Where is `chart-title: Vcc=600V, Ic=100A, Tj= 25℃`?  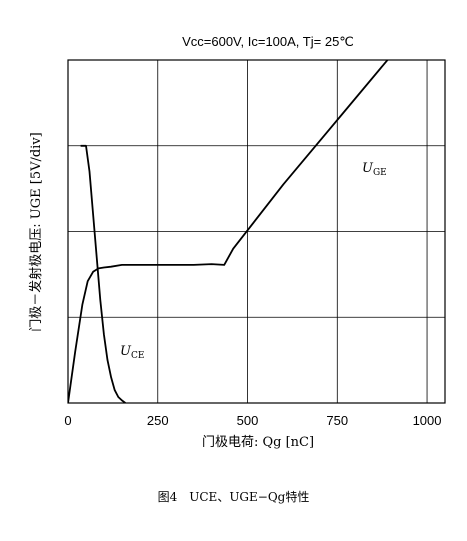
chart-title: Vcc=600V, Ic=100A, Tj= 25℃ is located at coordinates (268, 41).